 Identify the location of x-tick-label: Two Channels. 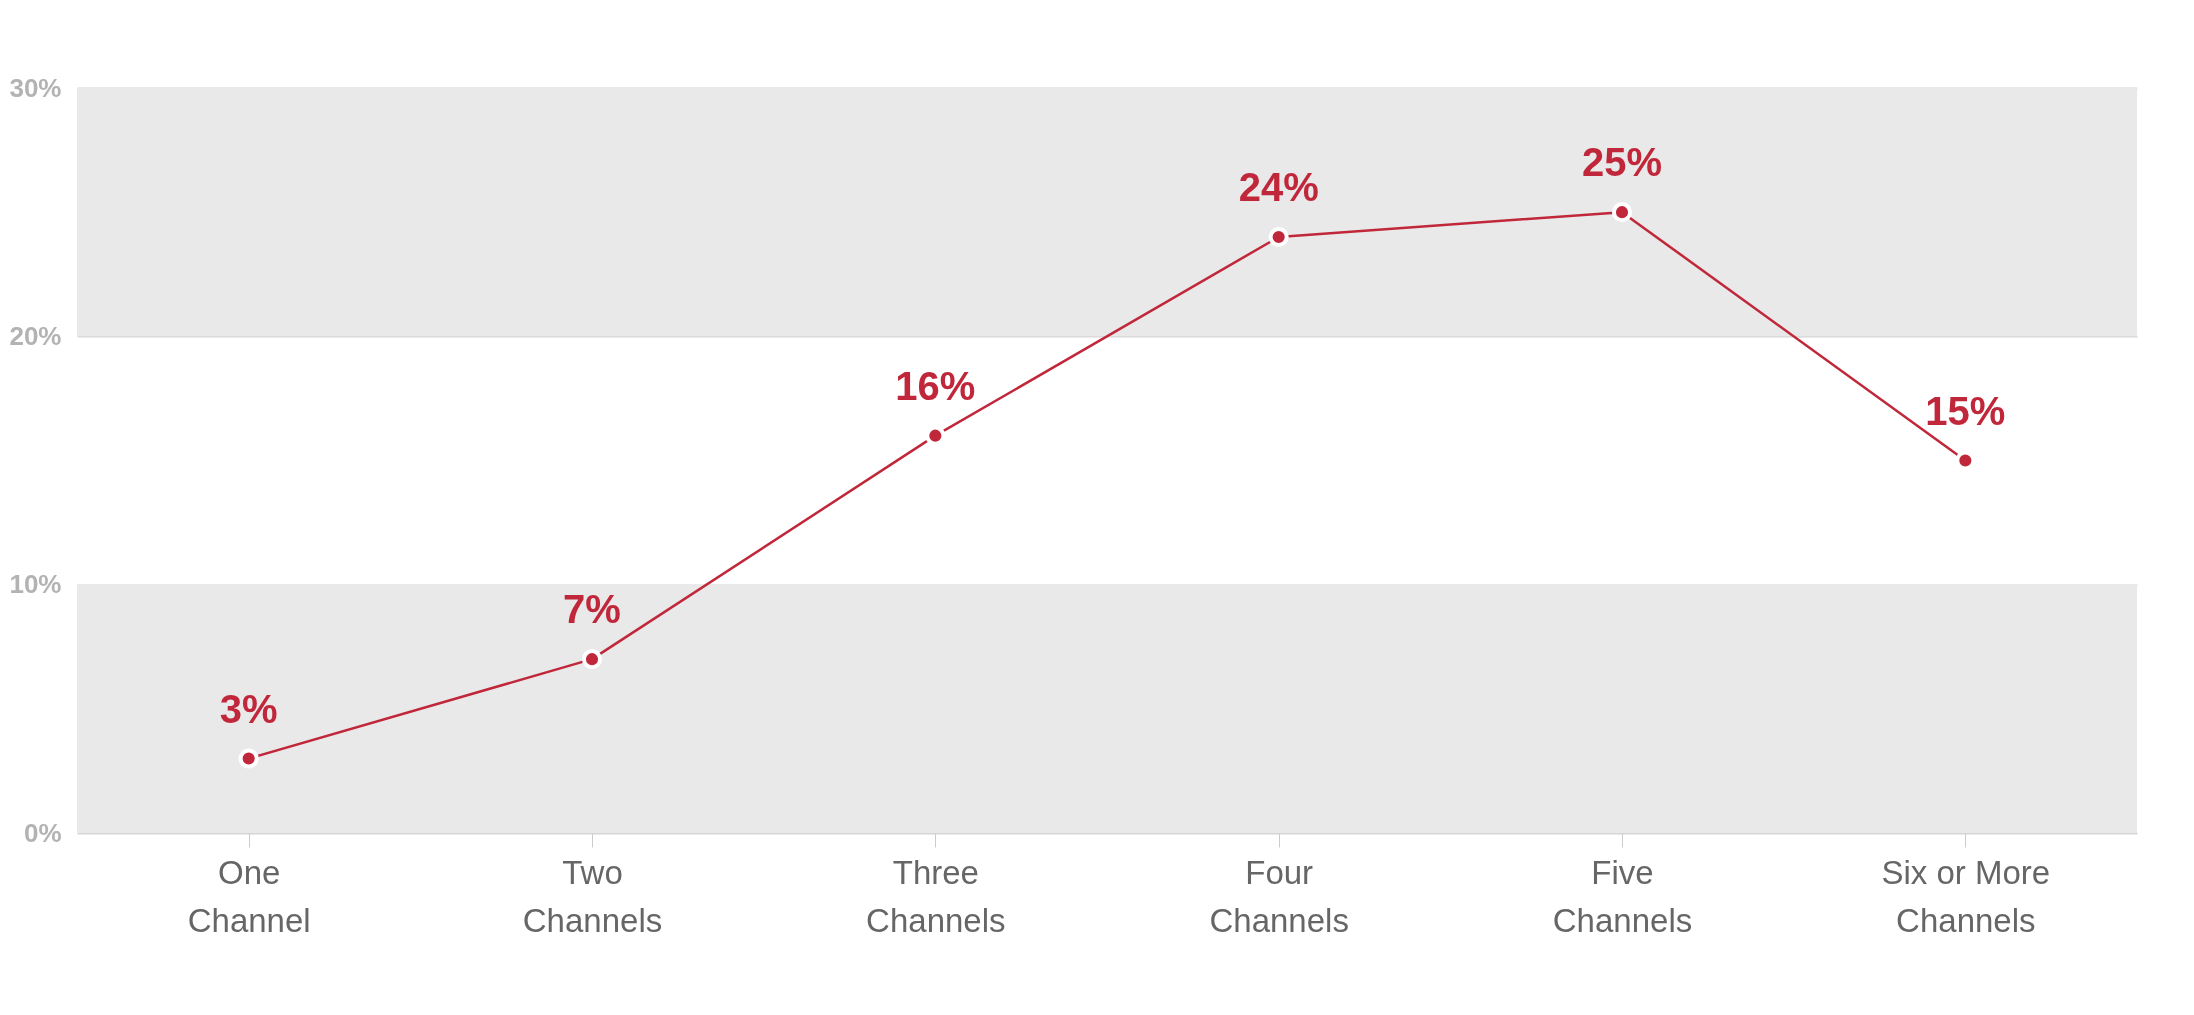
(592, 896).